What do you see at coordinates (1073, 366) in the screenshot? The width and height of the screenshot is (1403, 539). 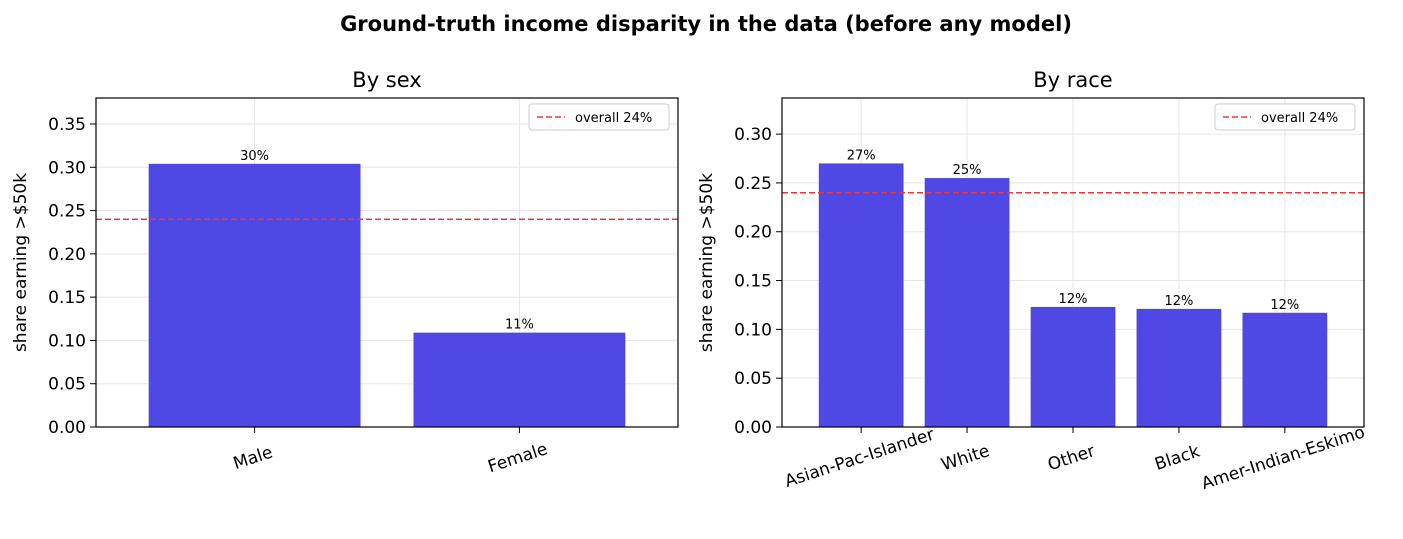 I see `bar-other` at bounding box center [1073, 366].